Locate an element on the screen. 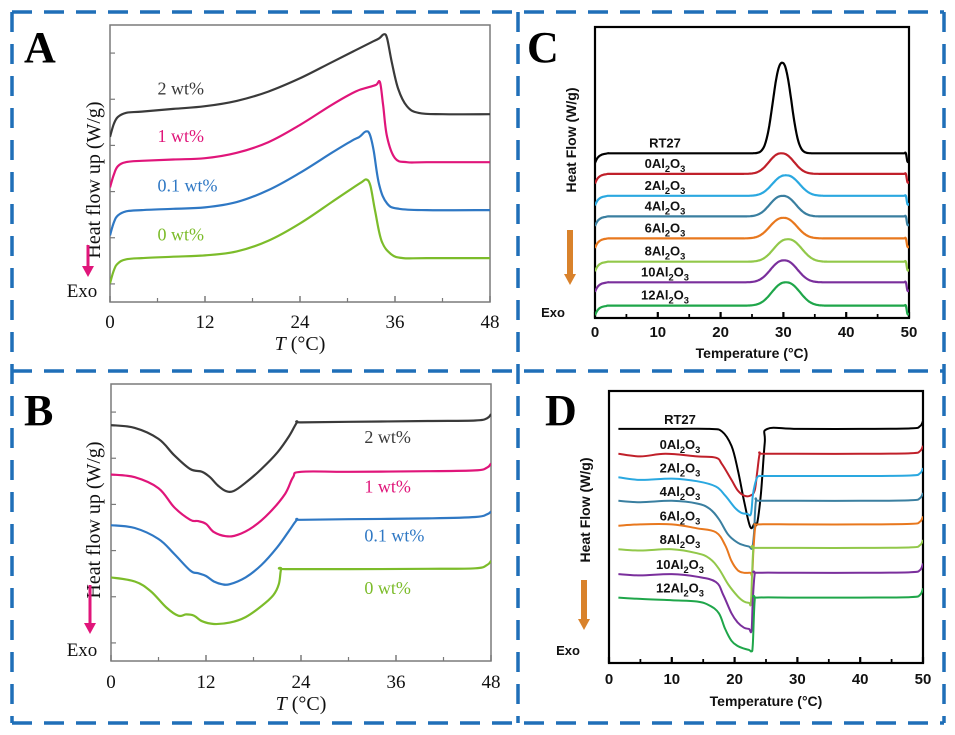 The height and width of the screenshot is (735, 955). panel-letter: D is located at coordinates (561, 410).